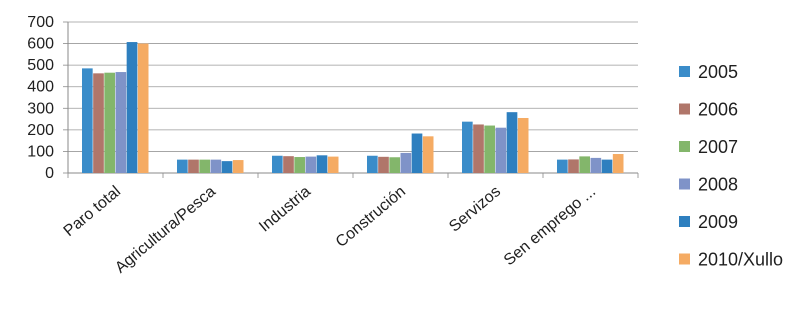 Image resolution: width=806 pixels, height=332 pixels. What do you see at coordinates (596, 165) in the screenshot?
I see `bar-2008-sen-emprego` at bounding box center [596, 165].